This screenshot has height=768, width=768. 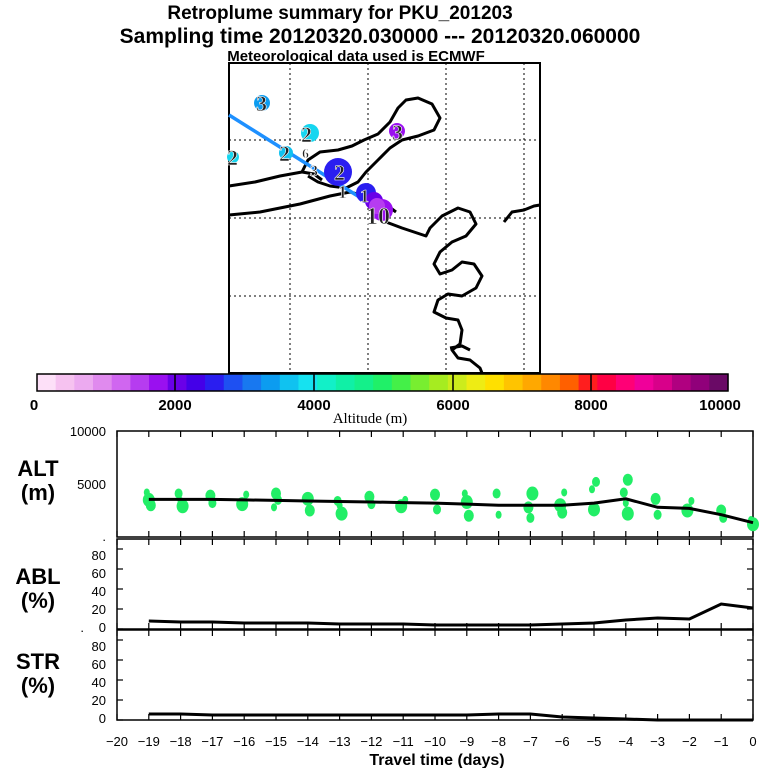 What do you see at coordinates (212, 741) in the screenshot?
I see `x-tick-label: −17` at bounding box center [212, 741].